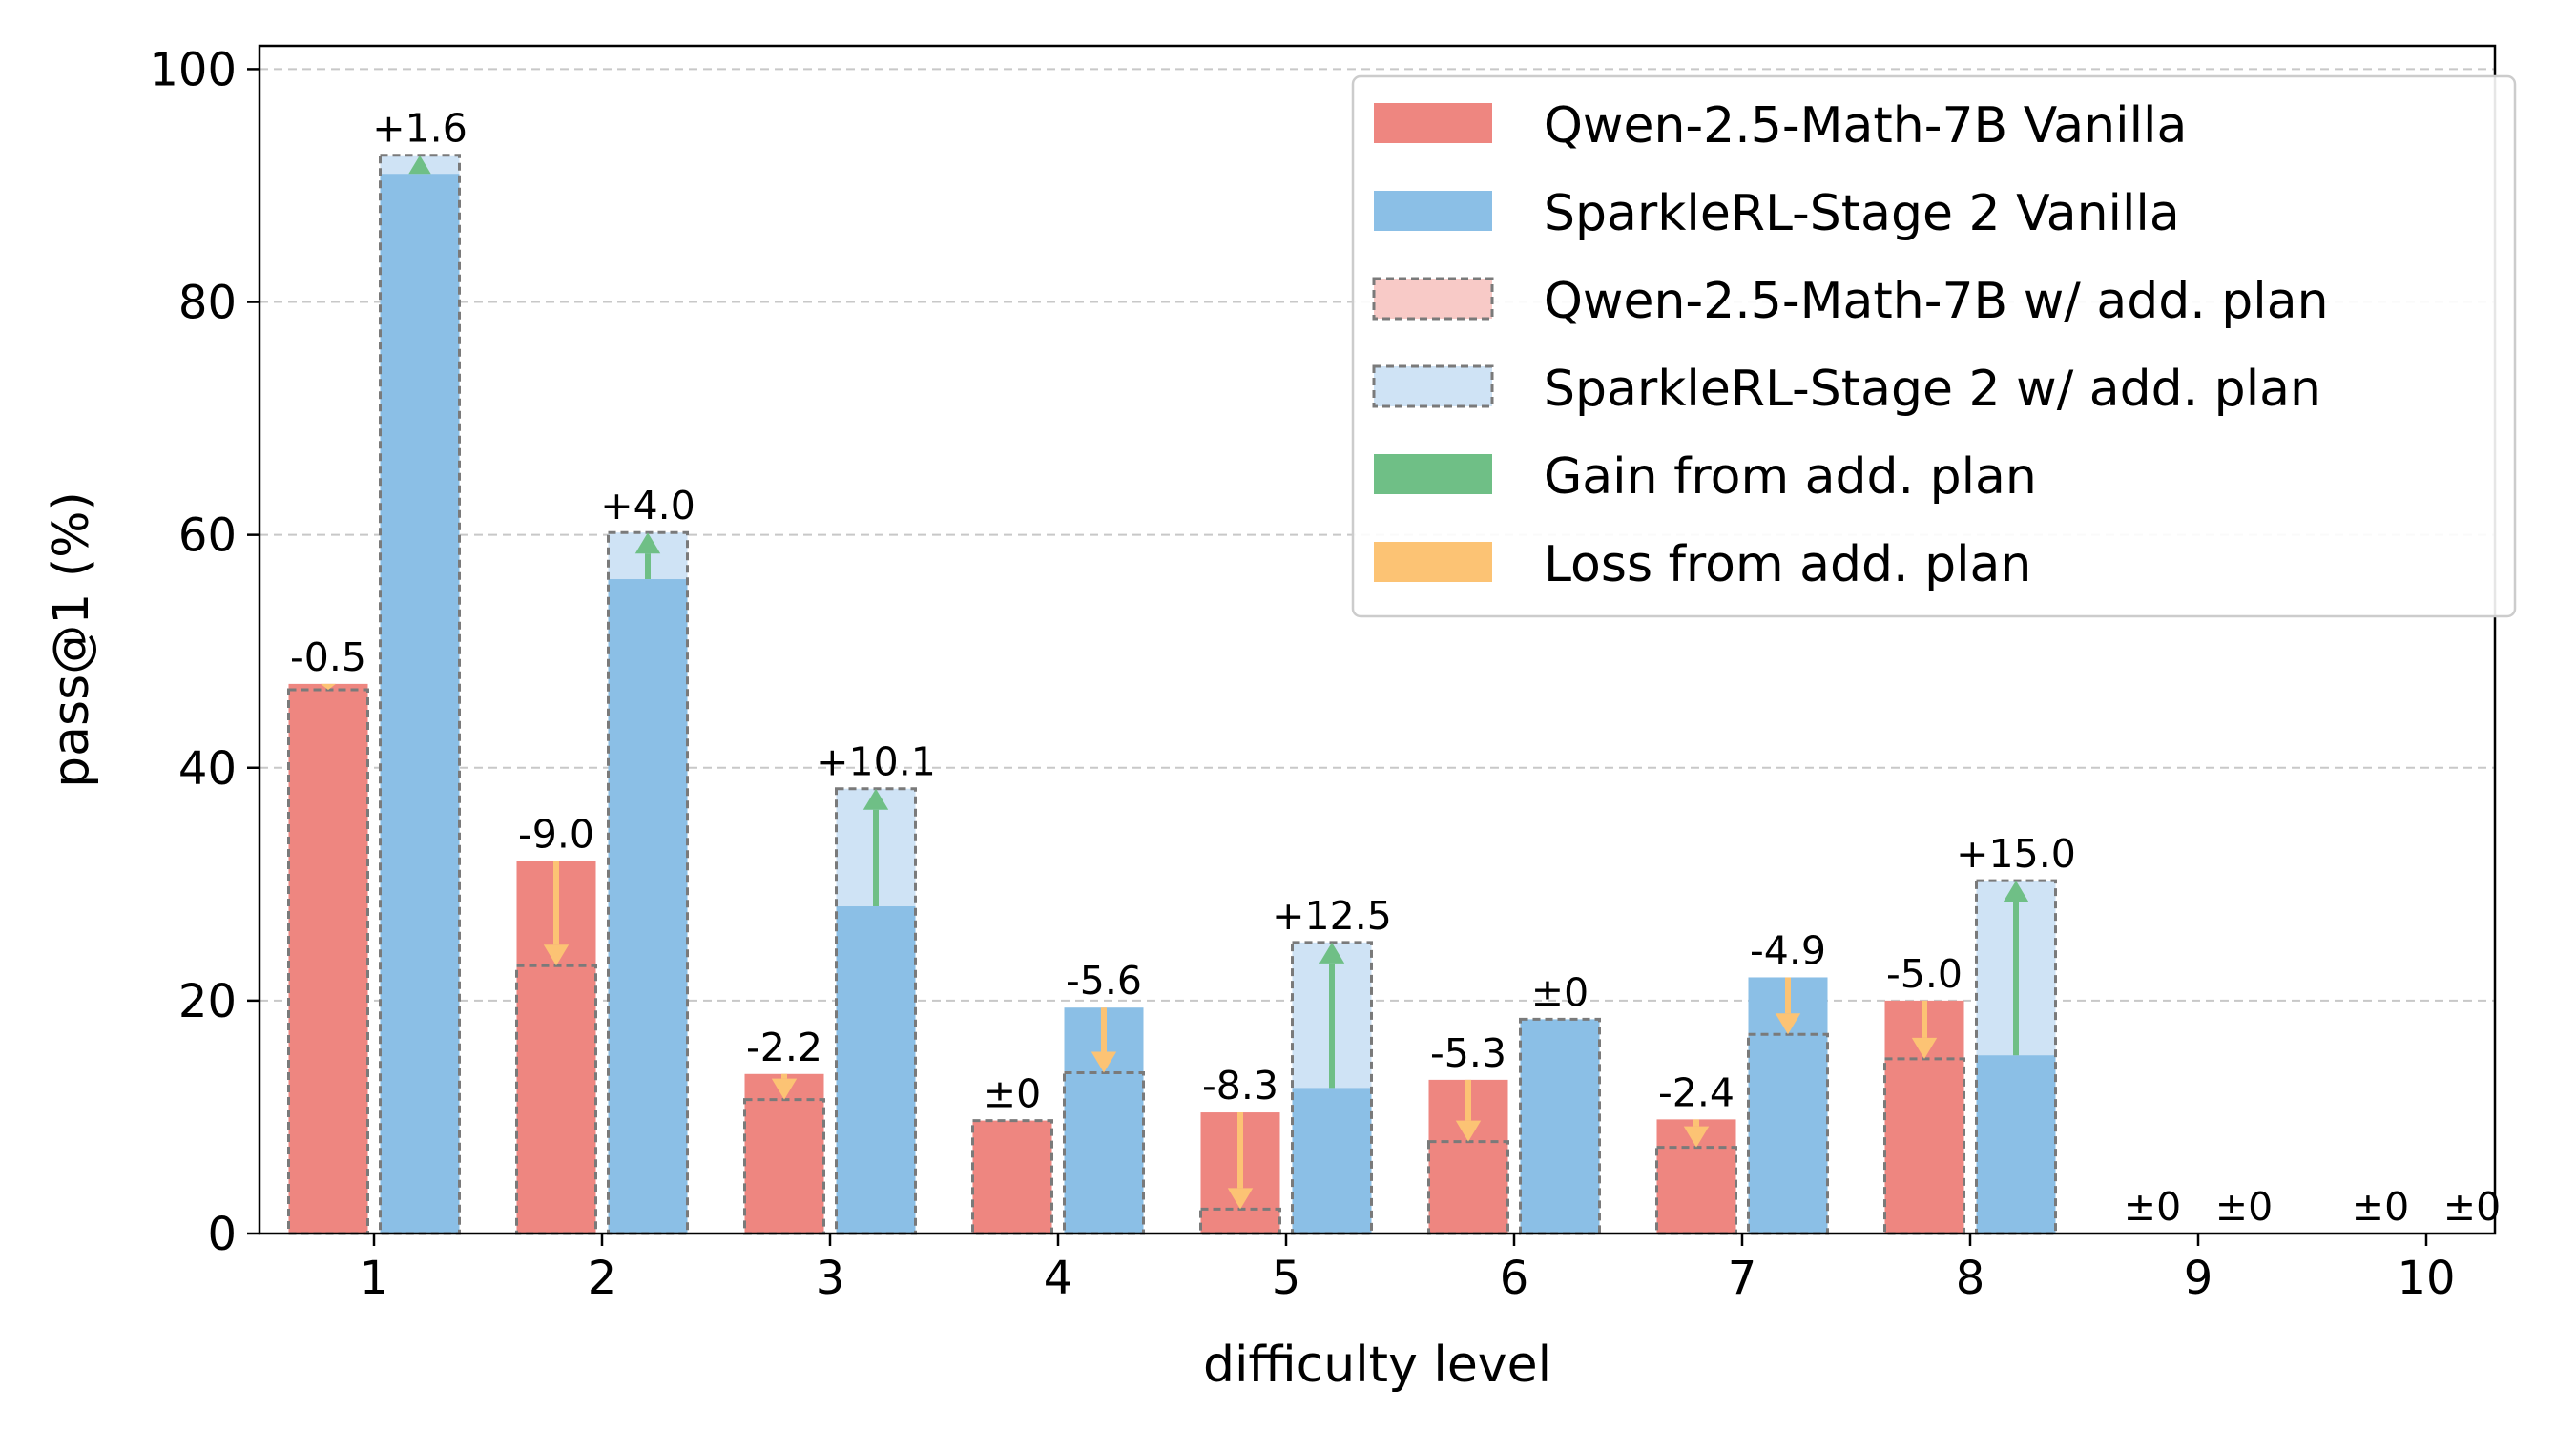 Image resolution: width=2576 pixels, height=1431 pixels. What do you see at coordinates (1924, 974) in the screenshot?
I see `qwen-delta-label: -5.0` at bounding box center [1924, 974].